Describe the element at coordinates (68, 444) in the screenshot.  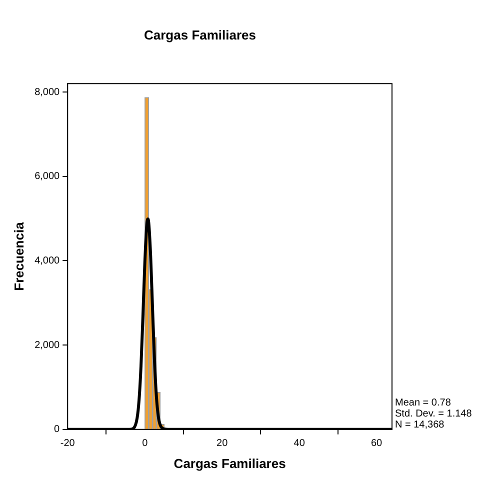
I see `x-tick-label: -20` at that location.